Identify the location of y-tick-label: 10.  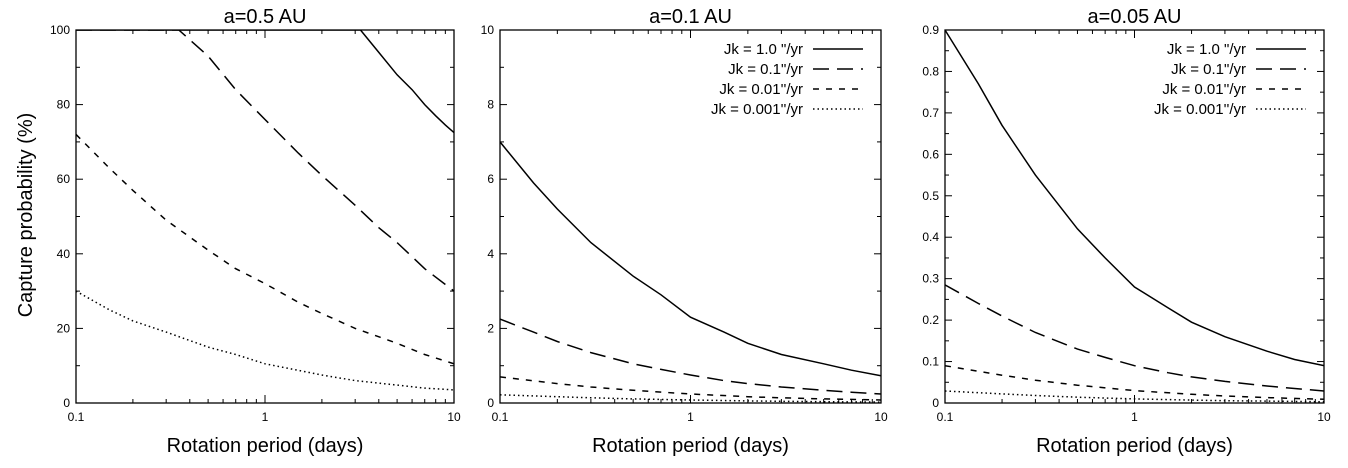
(488, 30).